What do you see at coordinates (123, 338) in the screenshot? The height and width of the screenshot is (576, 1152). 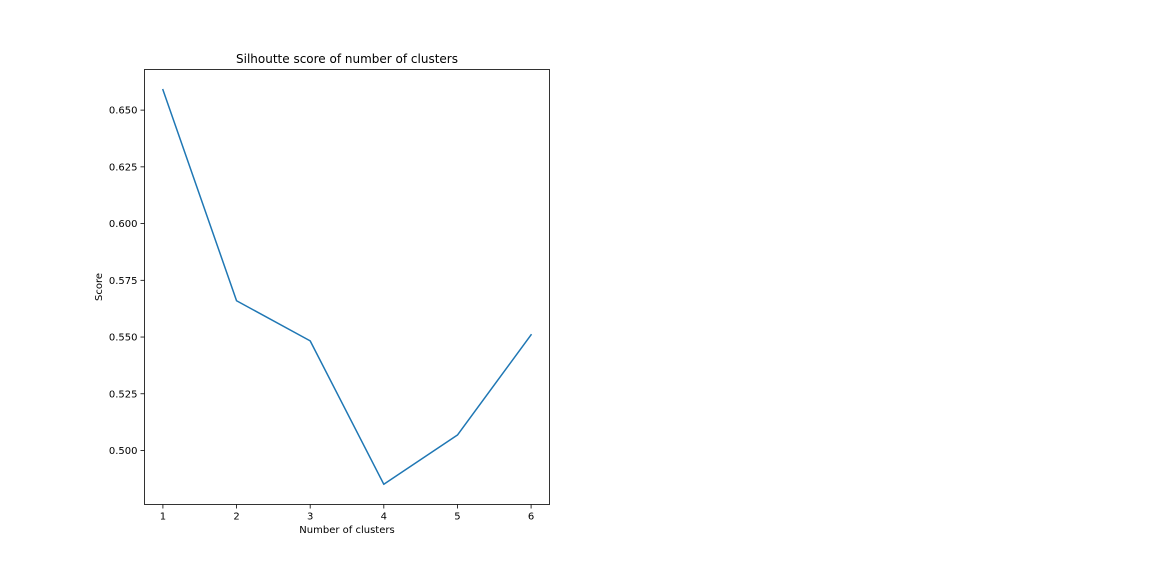 I see `y-tick-label: 0.550` at bounding box center [123, 338].